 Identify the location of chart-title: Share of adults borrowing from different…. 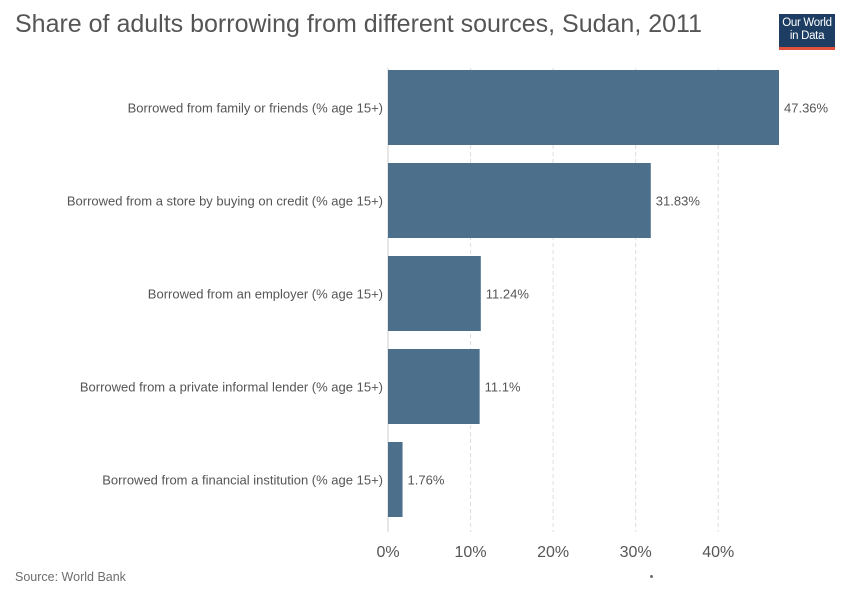
(358, 24).